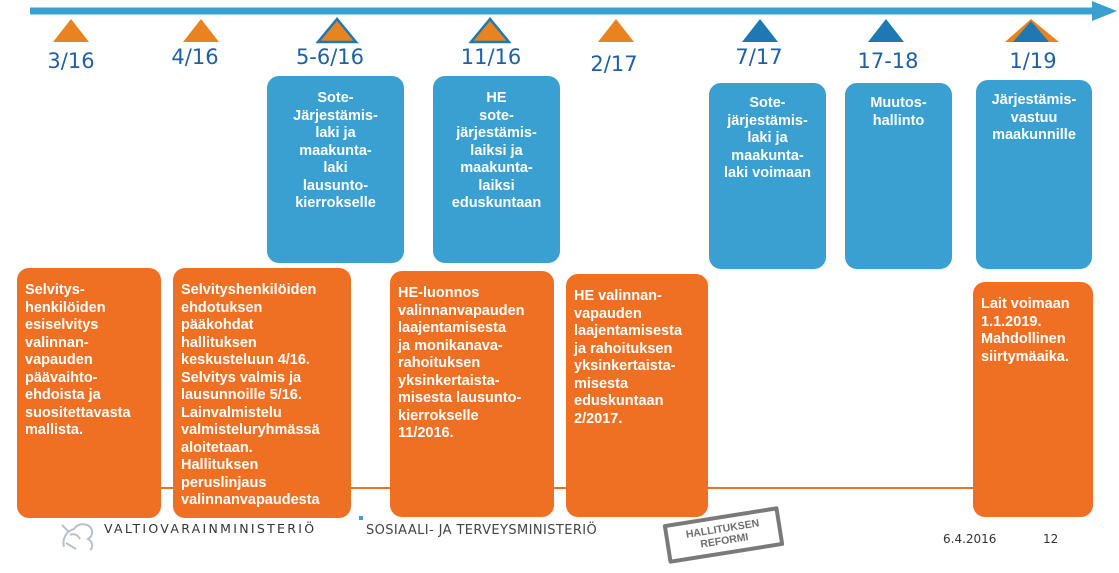  Describe the element at coordinates (767, 173) in the screenshot. I see `box-line: laki voimaan` at that location.